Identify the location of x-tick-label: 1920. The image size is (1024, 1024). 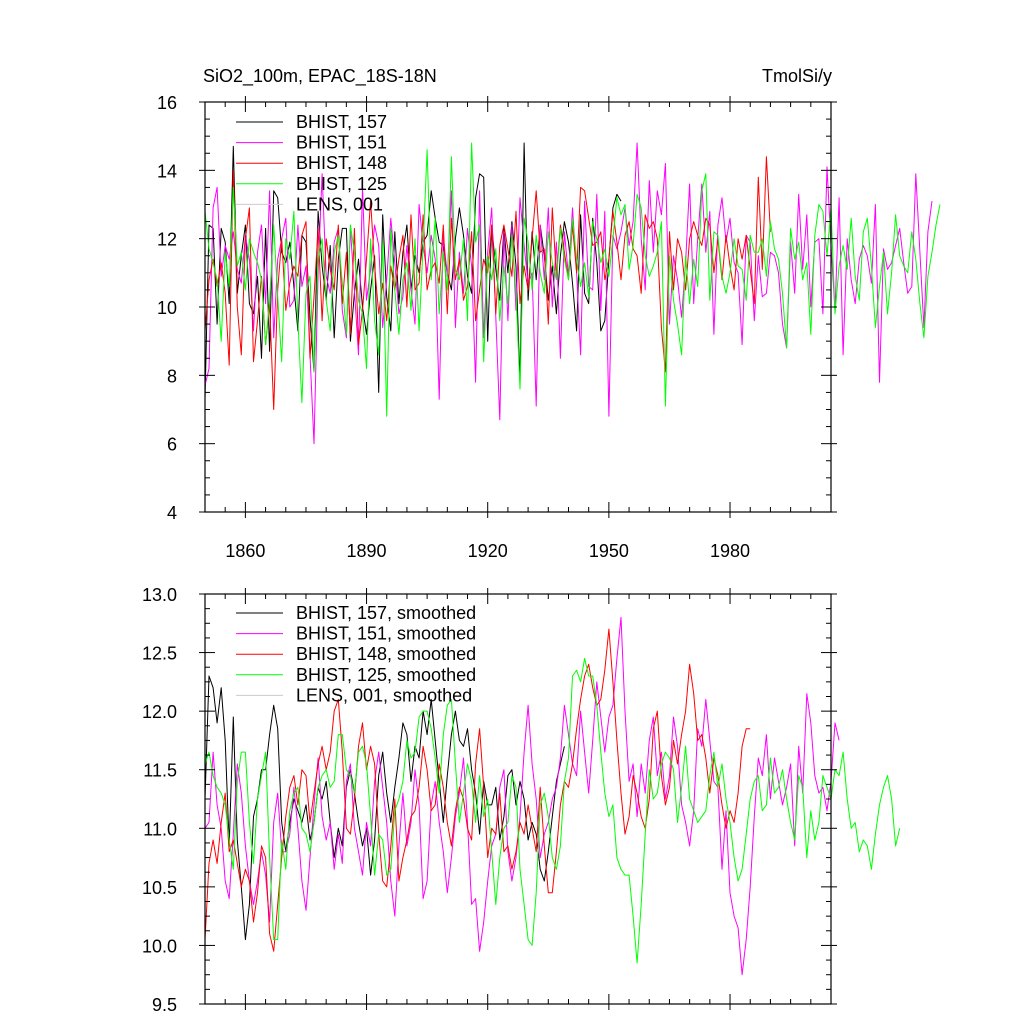
(488, 551).